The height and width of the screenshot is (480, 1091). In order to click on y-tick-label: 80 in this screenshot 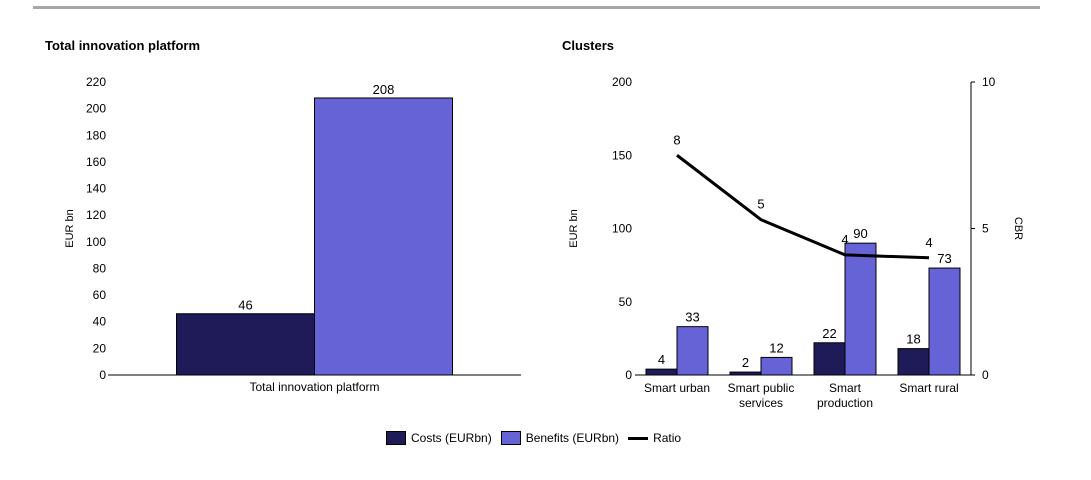, I will do `click(100, 268)`.